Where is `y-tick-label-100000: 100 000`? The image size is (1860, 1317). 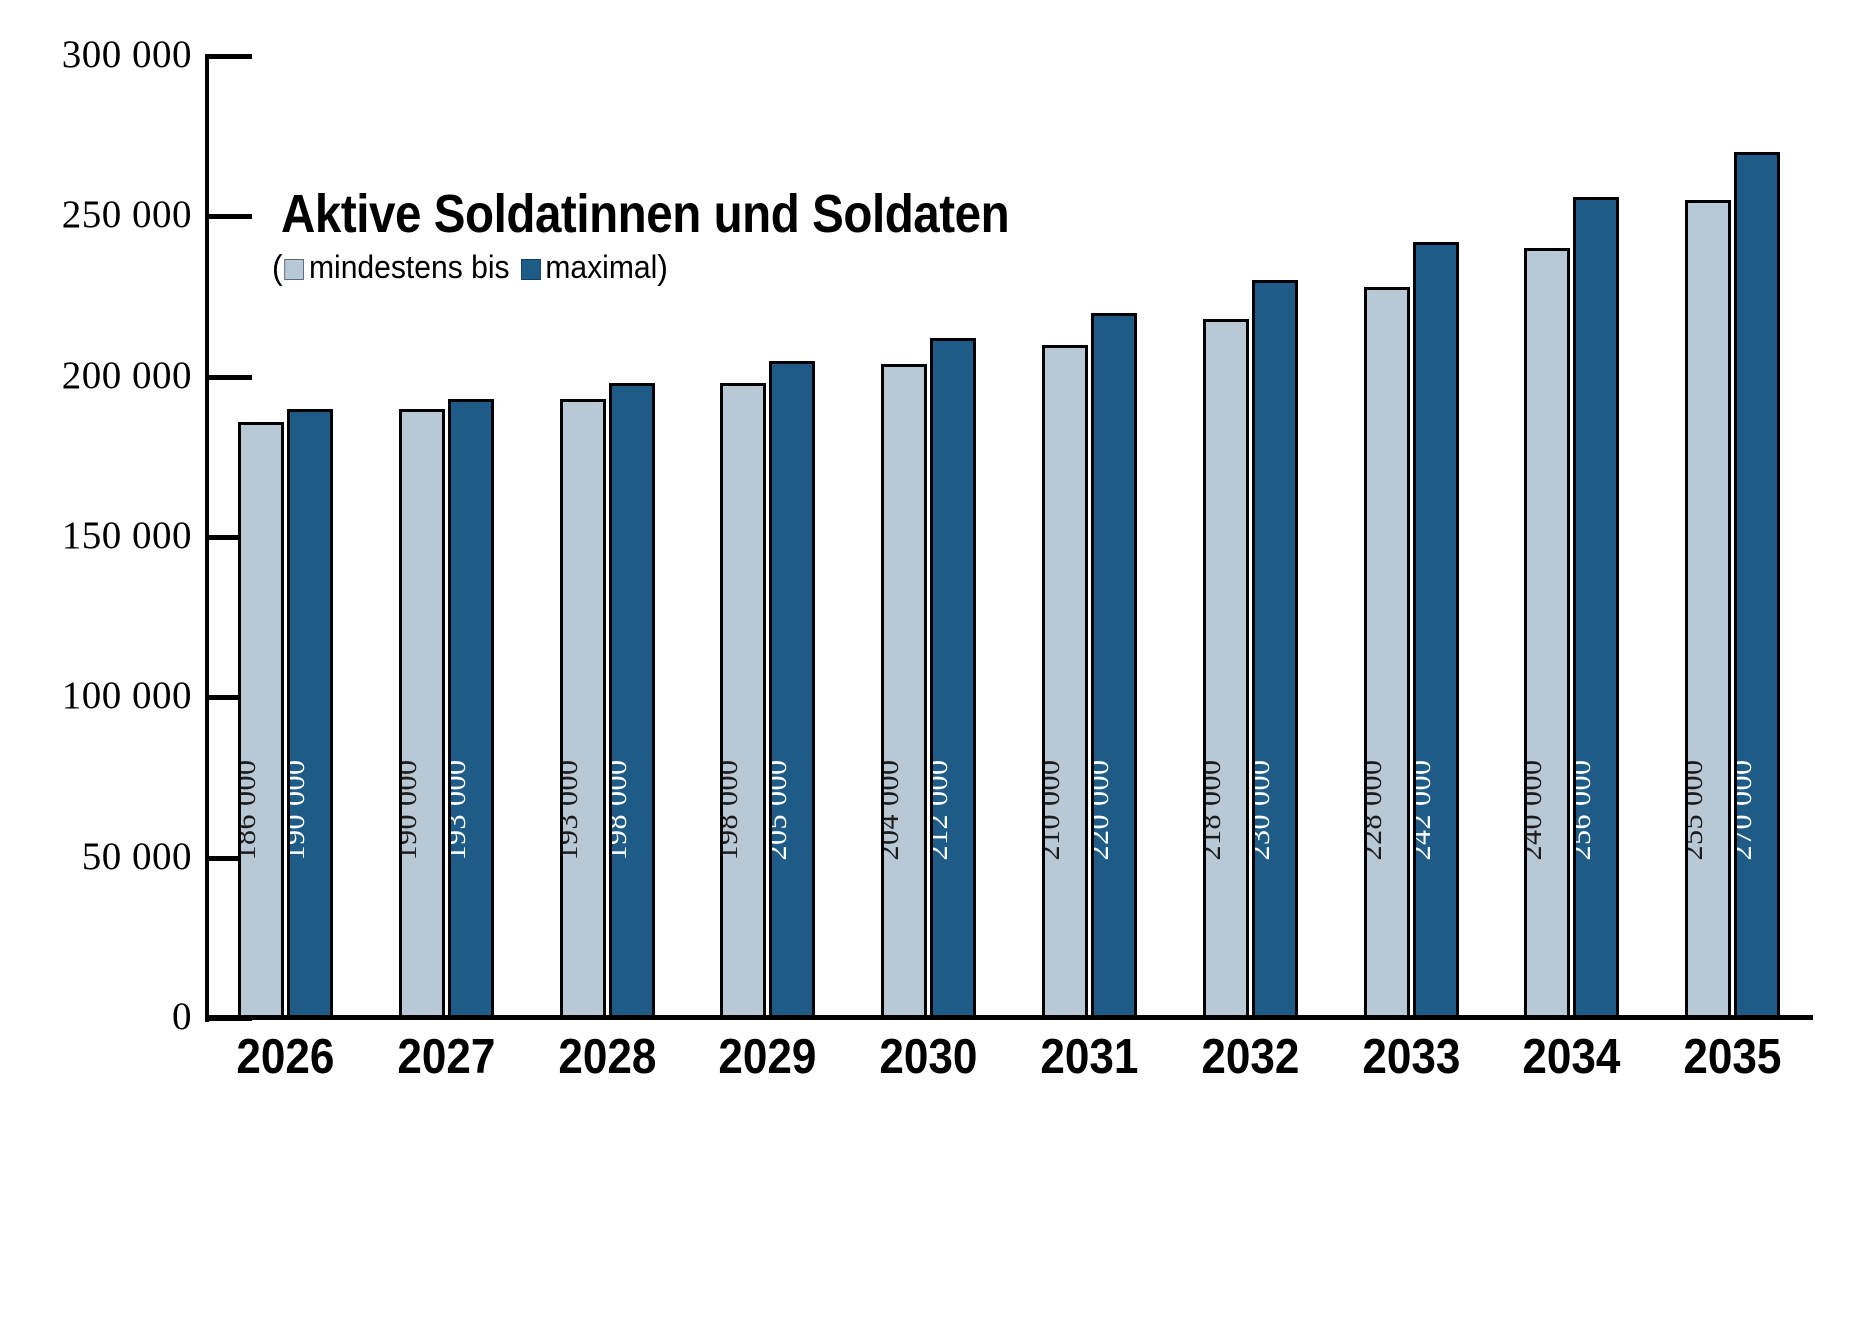 y-tick-label-100000: 100 000 is located at coordinates (126, 696).